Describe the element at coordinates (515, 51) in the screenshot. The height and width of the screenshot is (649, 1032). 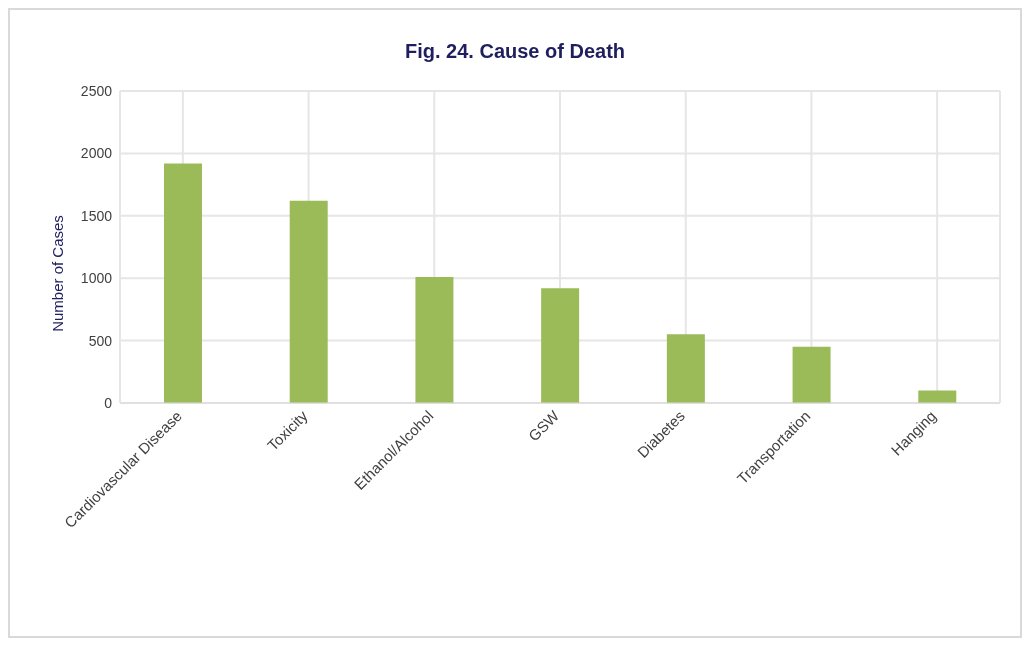
I see `chart-title: Fig. 24. Cause of Death` at that location.